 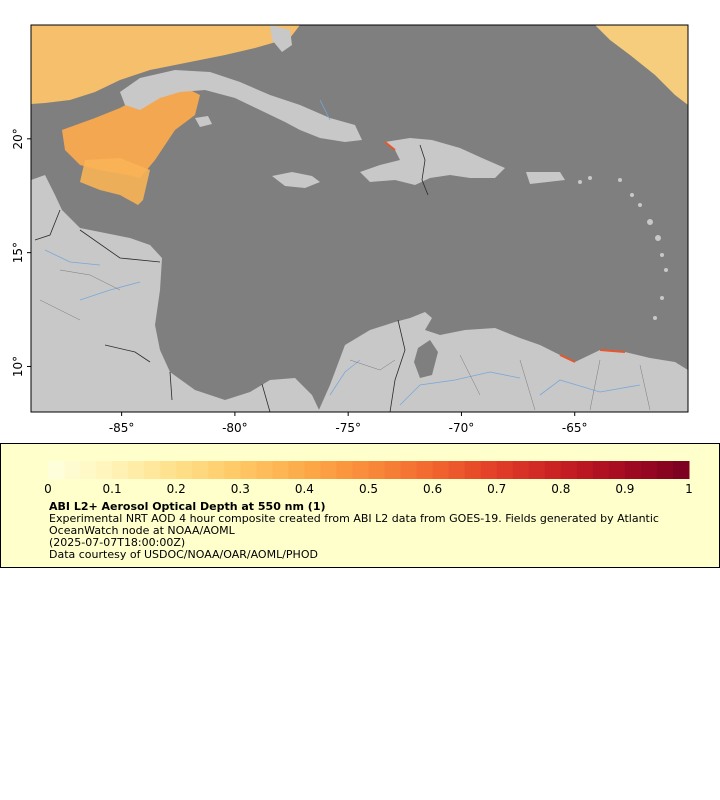 I want to click on colorbar-ticks: 0 0.1 0.2 0.3 0.4 0.5 0.6 0.7 0.8 0.9 1, so click(x=368, y=488).